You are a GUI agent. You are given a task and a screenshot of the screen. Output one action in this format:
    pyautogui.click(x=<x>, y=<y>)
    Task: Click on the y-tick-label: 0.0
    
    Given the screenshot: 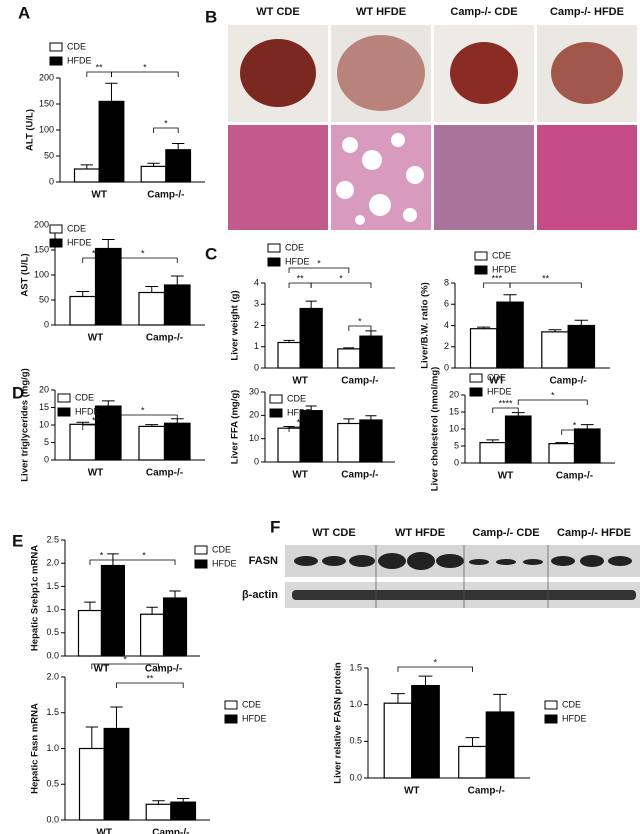 What is the action you would take?
    pyautogui.click(x=52, y=819)
    